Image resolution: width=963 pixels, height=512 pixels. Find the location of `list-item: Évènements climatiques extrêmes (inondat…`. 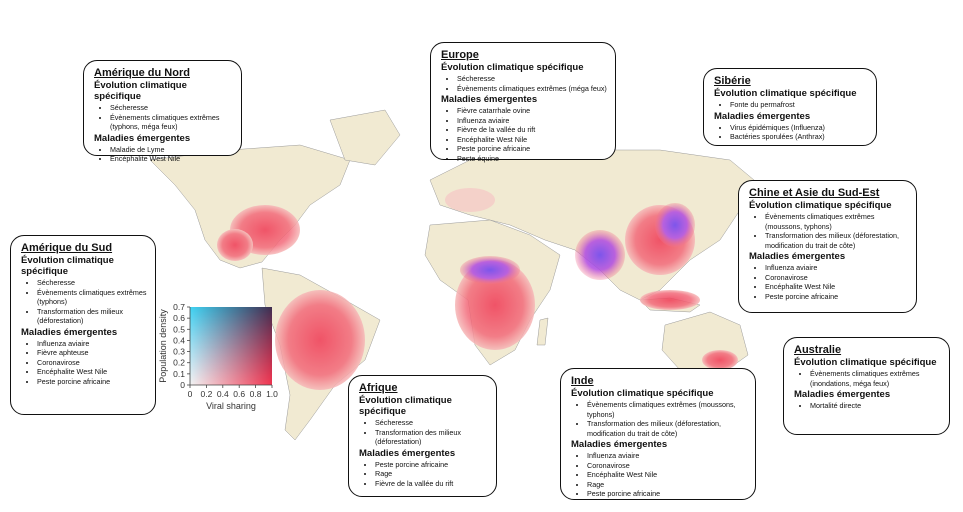

list-item: Évènements climatiques extrêmes (inondat… is located at coordinates (875, 378).